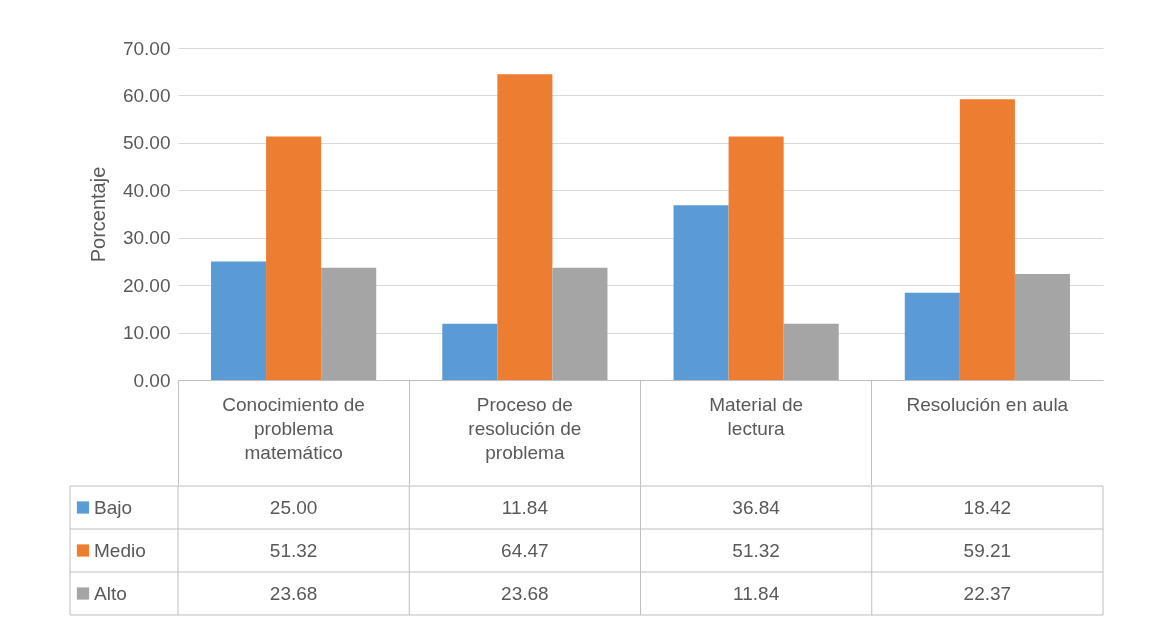 The width and height of the screenshot is (1164, 621). I want to click on x-tick-label: Material de lectura, so click(756, 416).